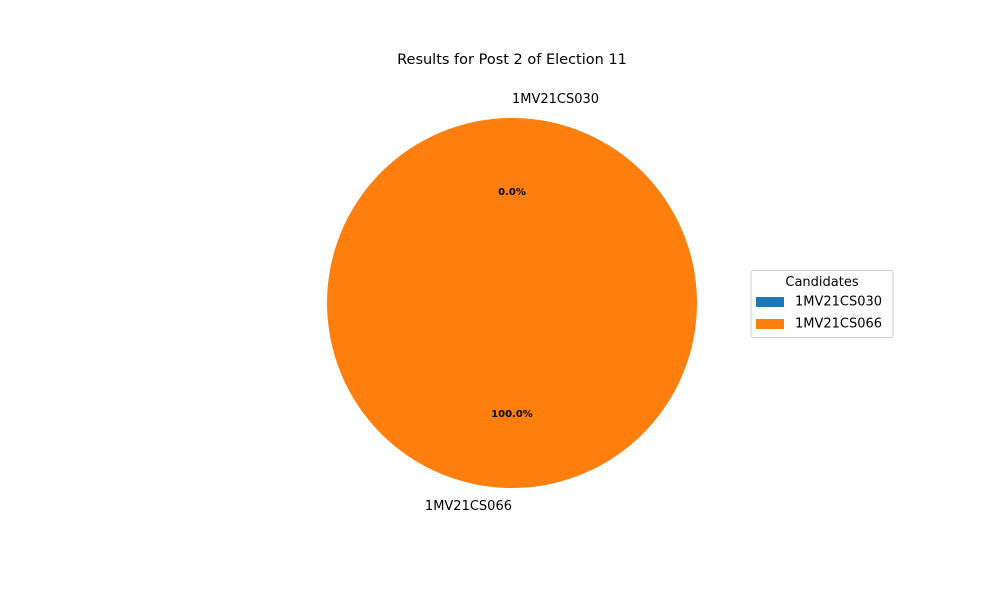 The width and height of the screenshot is (1000, 600). What do you see at coordinates (819, 313) in the screenshot?
I see `legend-entries: 1MV21CS030 1MV21CS066` at bounding box center [819, 313].